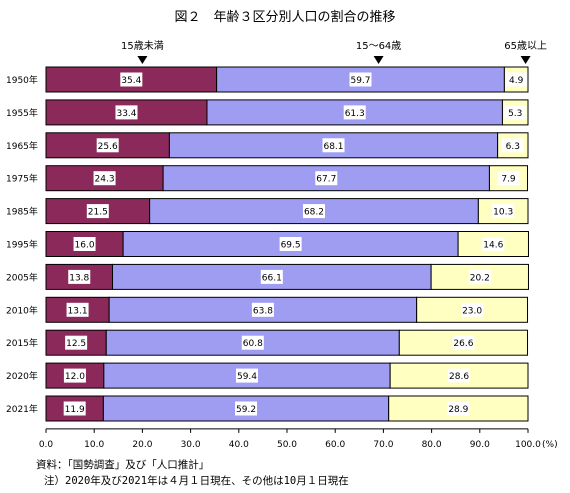 This screenshot has height=493, width=570. Describe the element at coordinates (196, 480) in the screenshot. I see `footnote: 注）2020年及び2021年は４月１日現在、その他は10月１日現在` at that location.